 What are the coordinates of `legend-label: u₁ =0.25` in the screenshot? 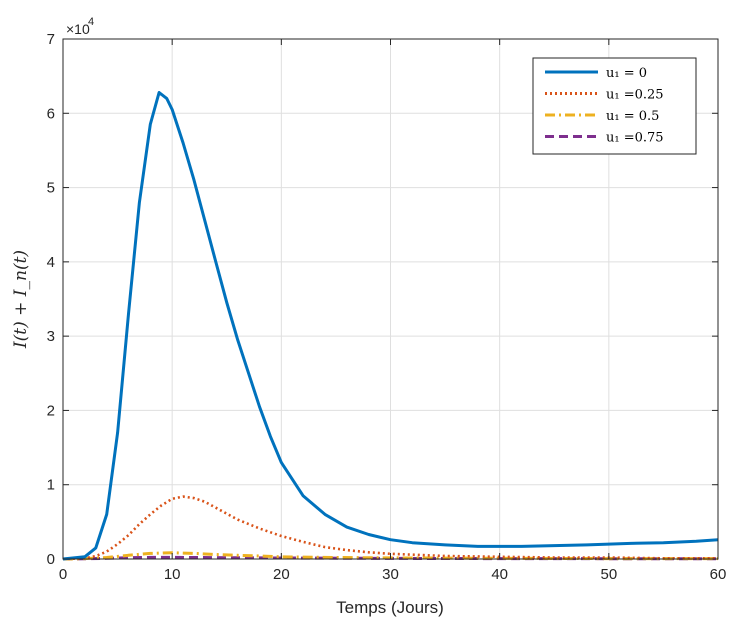 It's located at (635, 95).